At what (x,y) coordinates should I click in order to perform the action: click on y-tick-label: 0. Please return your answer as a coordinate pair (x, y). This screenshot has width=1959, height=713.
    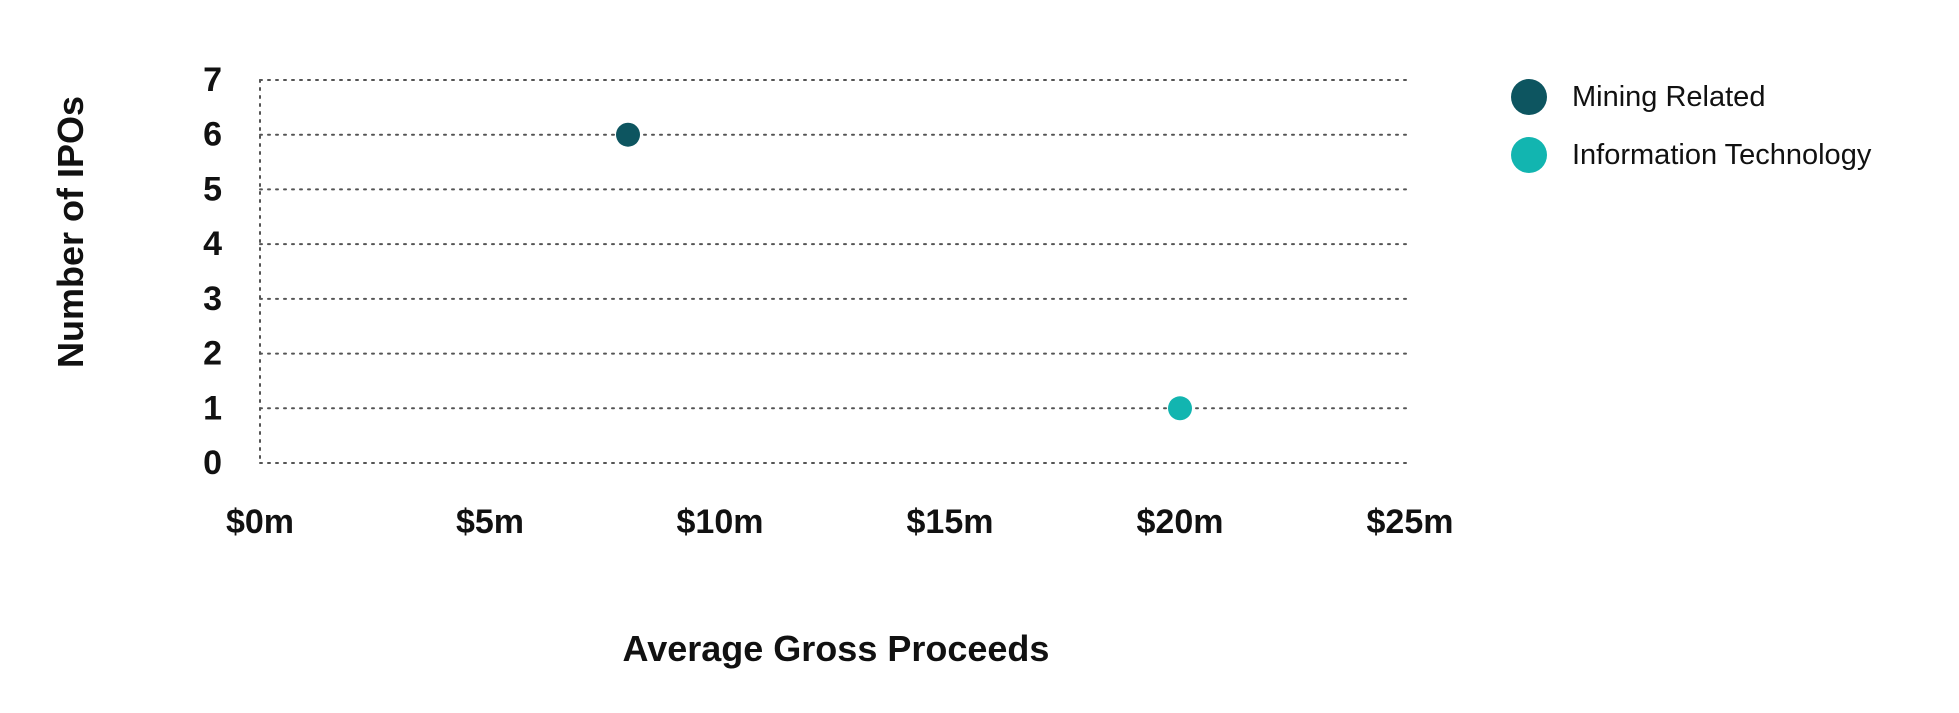
    Looking at the image, I should click on (212, 463).